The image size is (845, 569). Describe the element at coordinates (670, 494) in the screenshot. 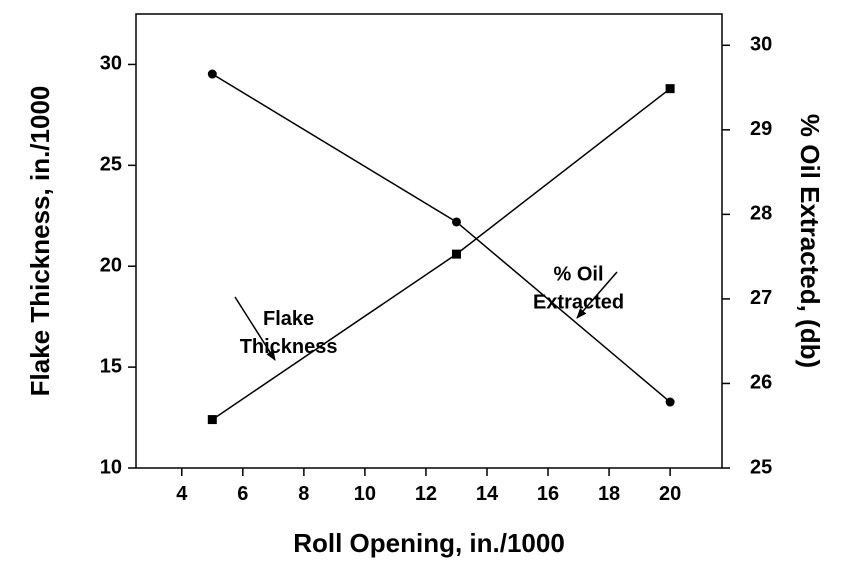

I see `x-tick-label: 20` at that location.